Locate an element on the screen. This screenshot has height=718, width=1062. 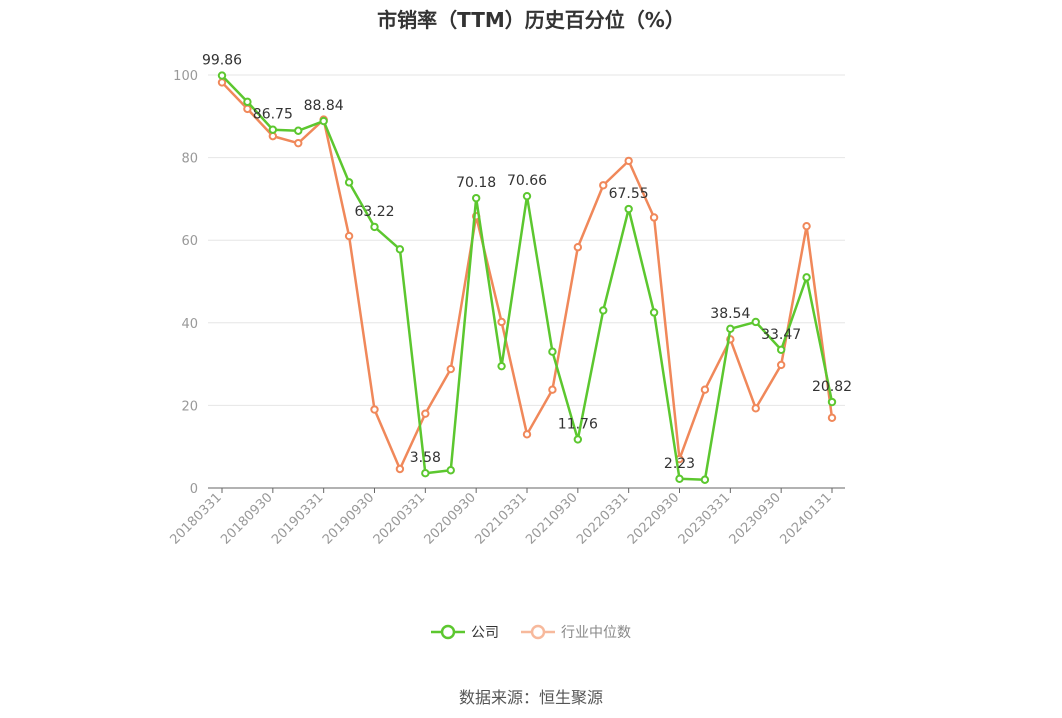
data-label: 88.84 is located at coordinates (324, 106).